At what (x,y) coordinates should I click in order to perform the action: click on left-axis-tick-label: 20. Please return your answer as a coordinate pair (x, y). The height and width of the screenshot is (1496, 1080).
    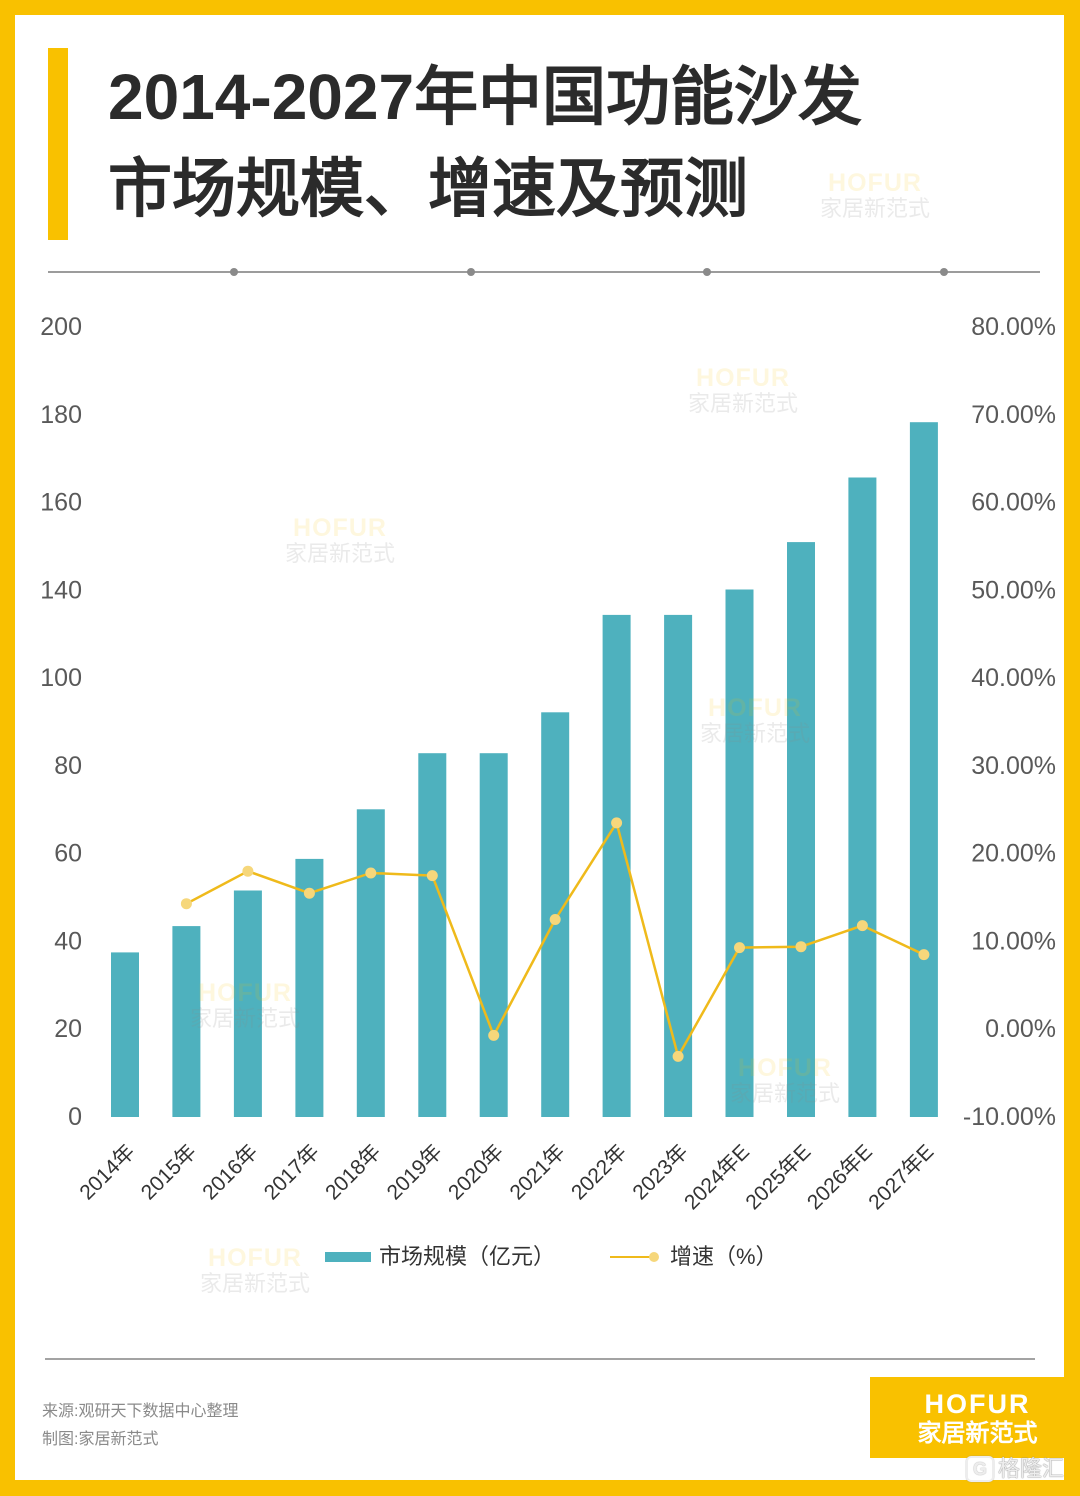
    Looking at the image, I should click on (68, 1029).